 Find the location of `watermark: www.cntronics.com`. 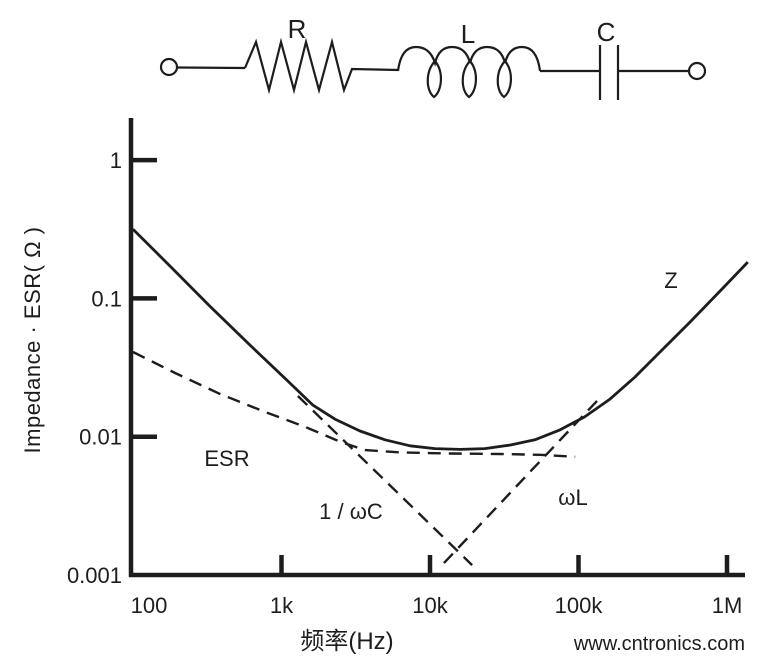

watermark: www.cntronics.com is located at coordinates (659, 644).